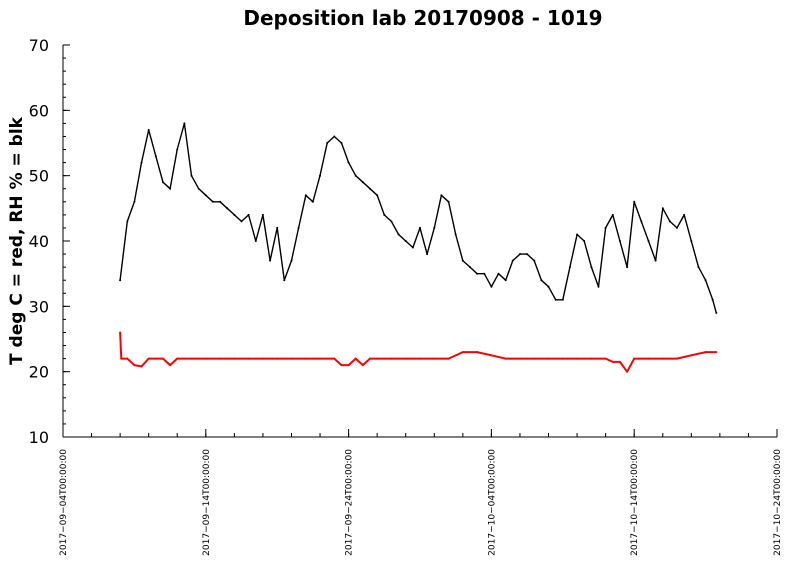  What do you see at coordinates (39, 437) in the screenshot?
I see `y-tick-label: 10` at bounding box center [39, 437].